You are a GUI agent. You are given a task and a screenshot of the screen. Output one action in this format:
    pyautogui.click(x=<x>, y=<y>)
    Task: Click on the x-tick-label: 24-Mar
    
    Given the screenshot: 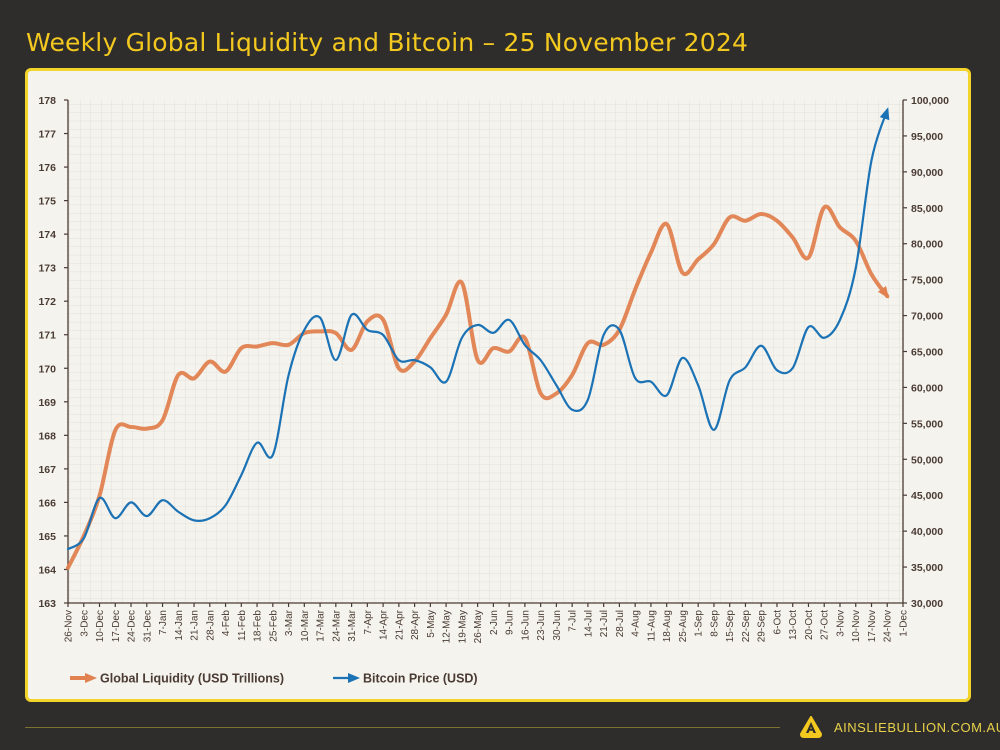 What is the action you would take?
    pyautogui.click(x=336, y=625)
    